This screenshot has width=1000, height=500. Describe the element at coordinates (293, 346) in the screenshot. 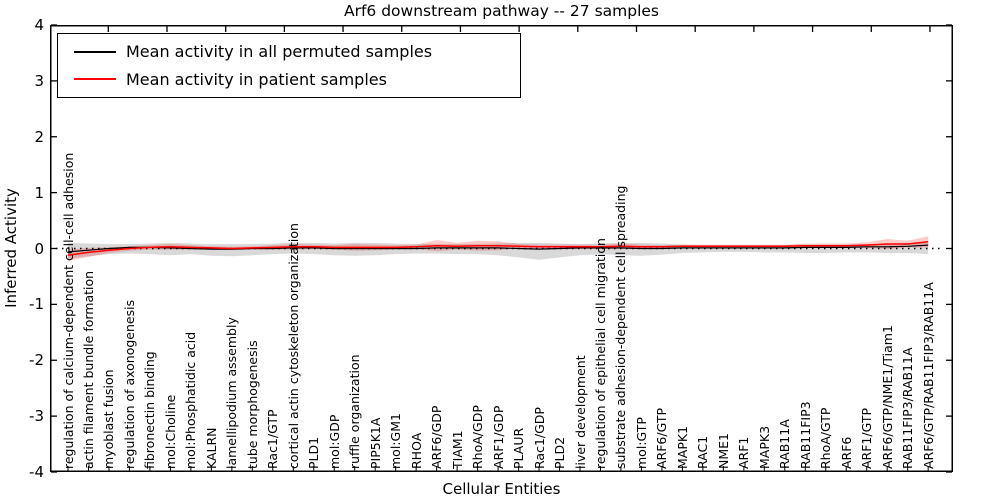

I see `x-tick-label: cortical actin cytoskeleton organization` at that location.